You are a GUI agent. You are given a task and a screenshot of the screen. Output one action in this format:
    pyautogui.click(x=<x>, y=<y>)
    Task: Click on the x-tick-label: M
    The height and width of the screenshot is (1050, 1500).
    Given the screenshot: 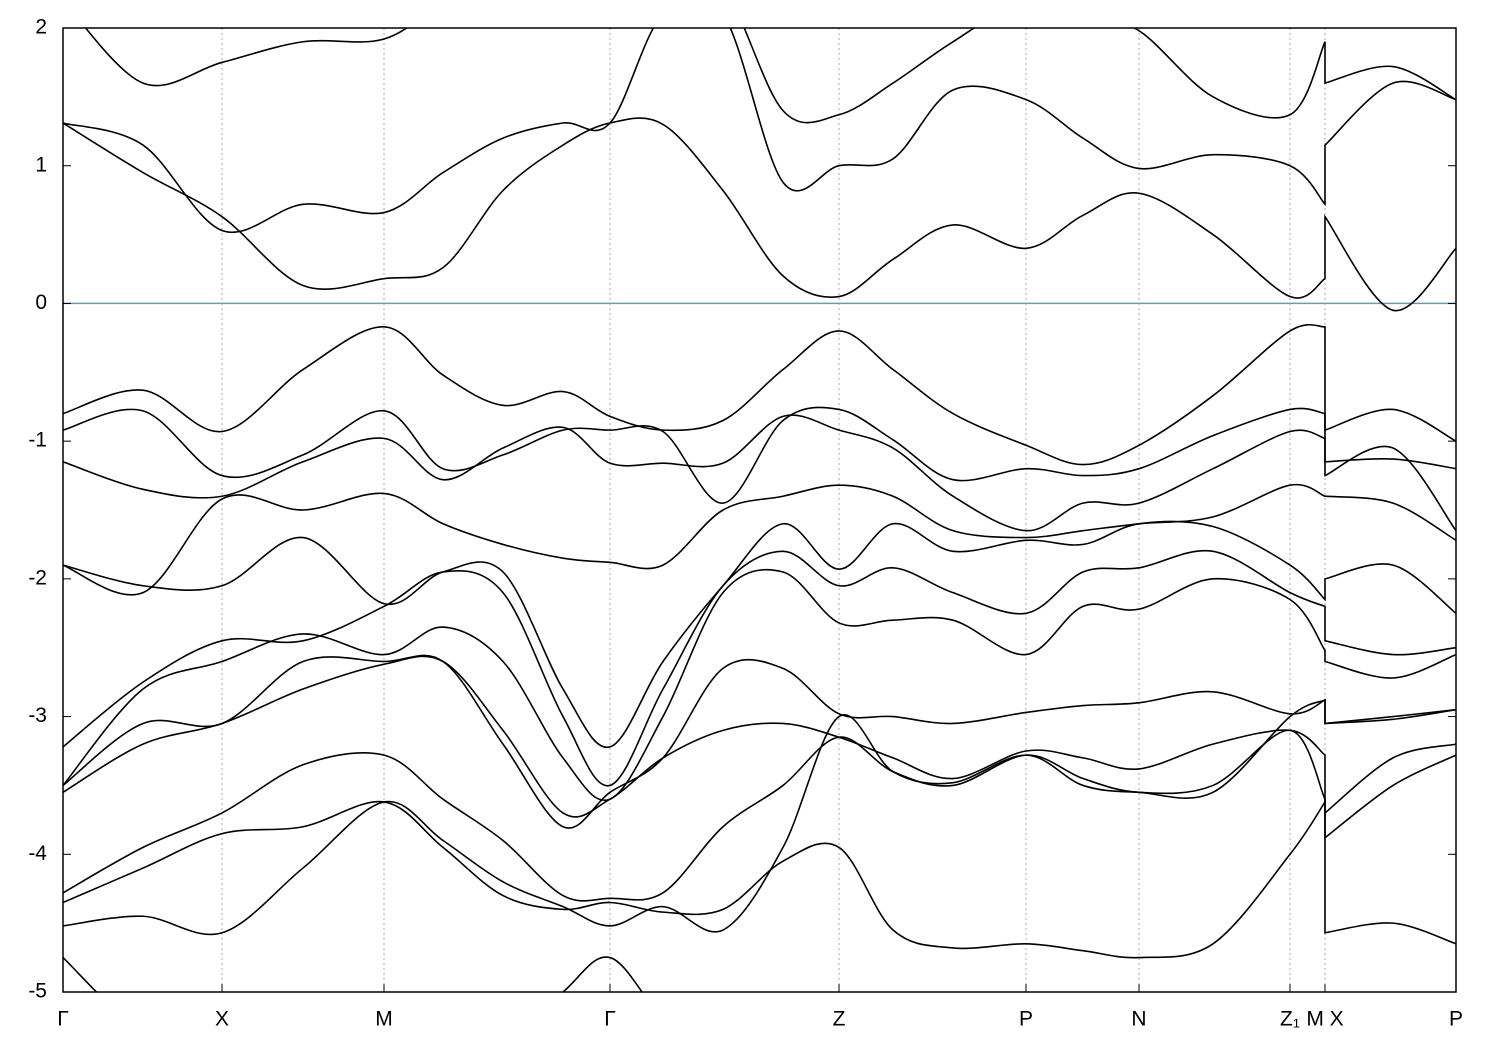 What is the action you would take?
    pyautogui.click(x=384, y=1019)
    